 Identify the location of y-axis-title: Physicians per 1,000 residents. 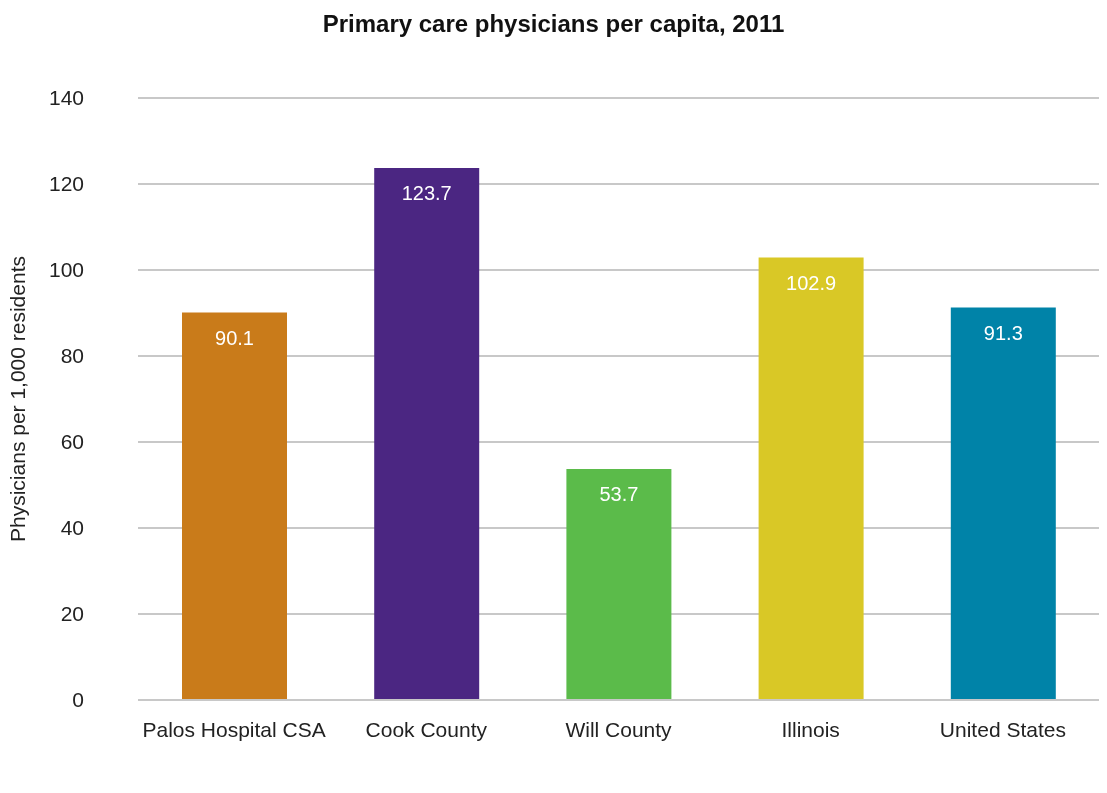
(18, 399).